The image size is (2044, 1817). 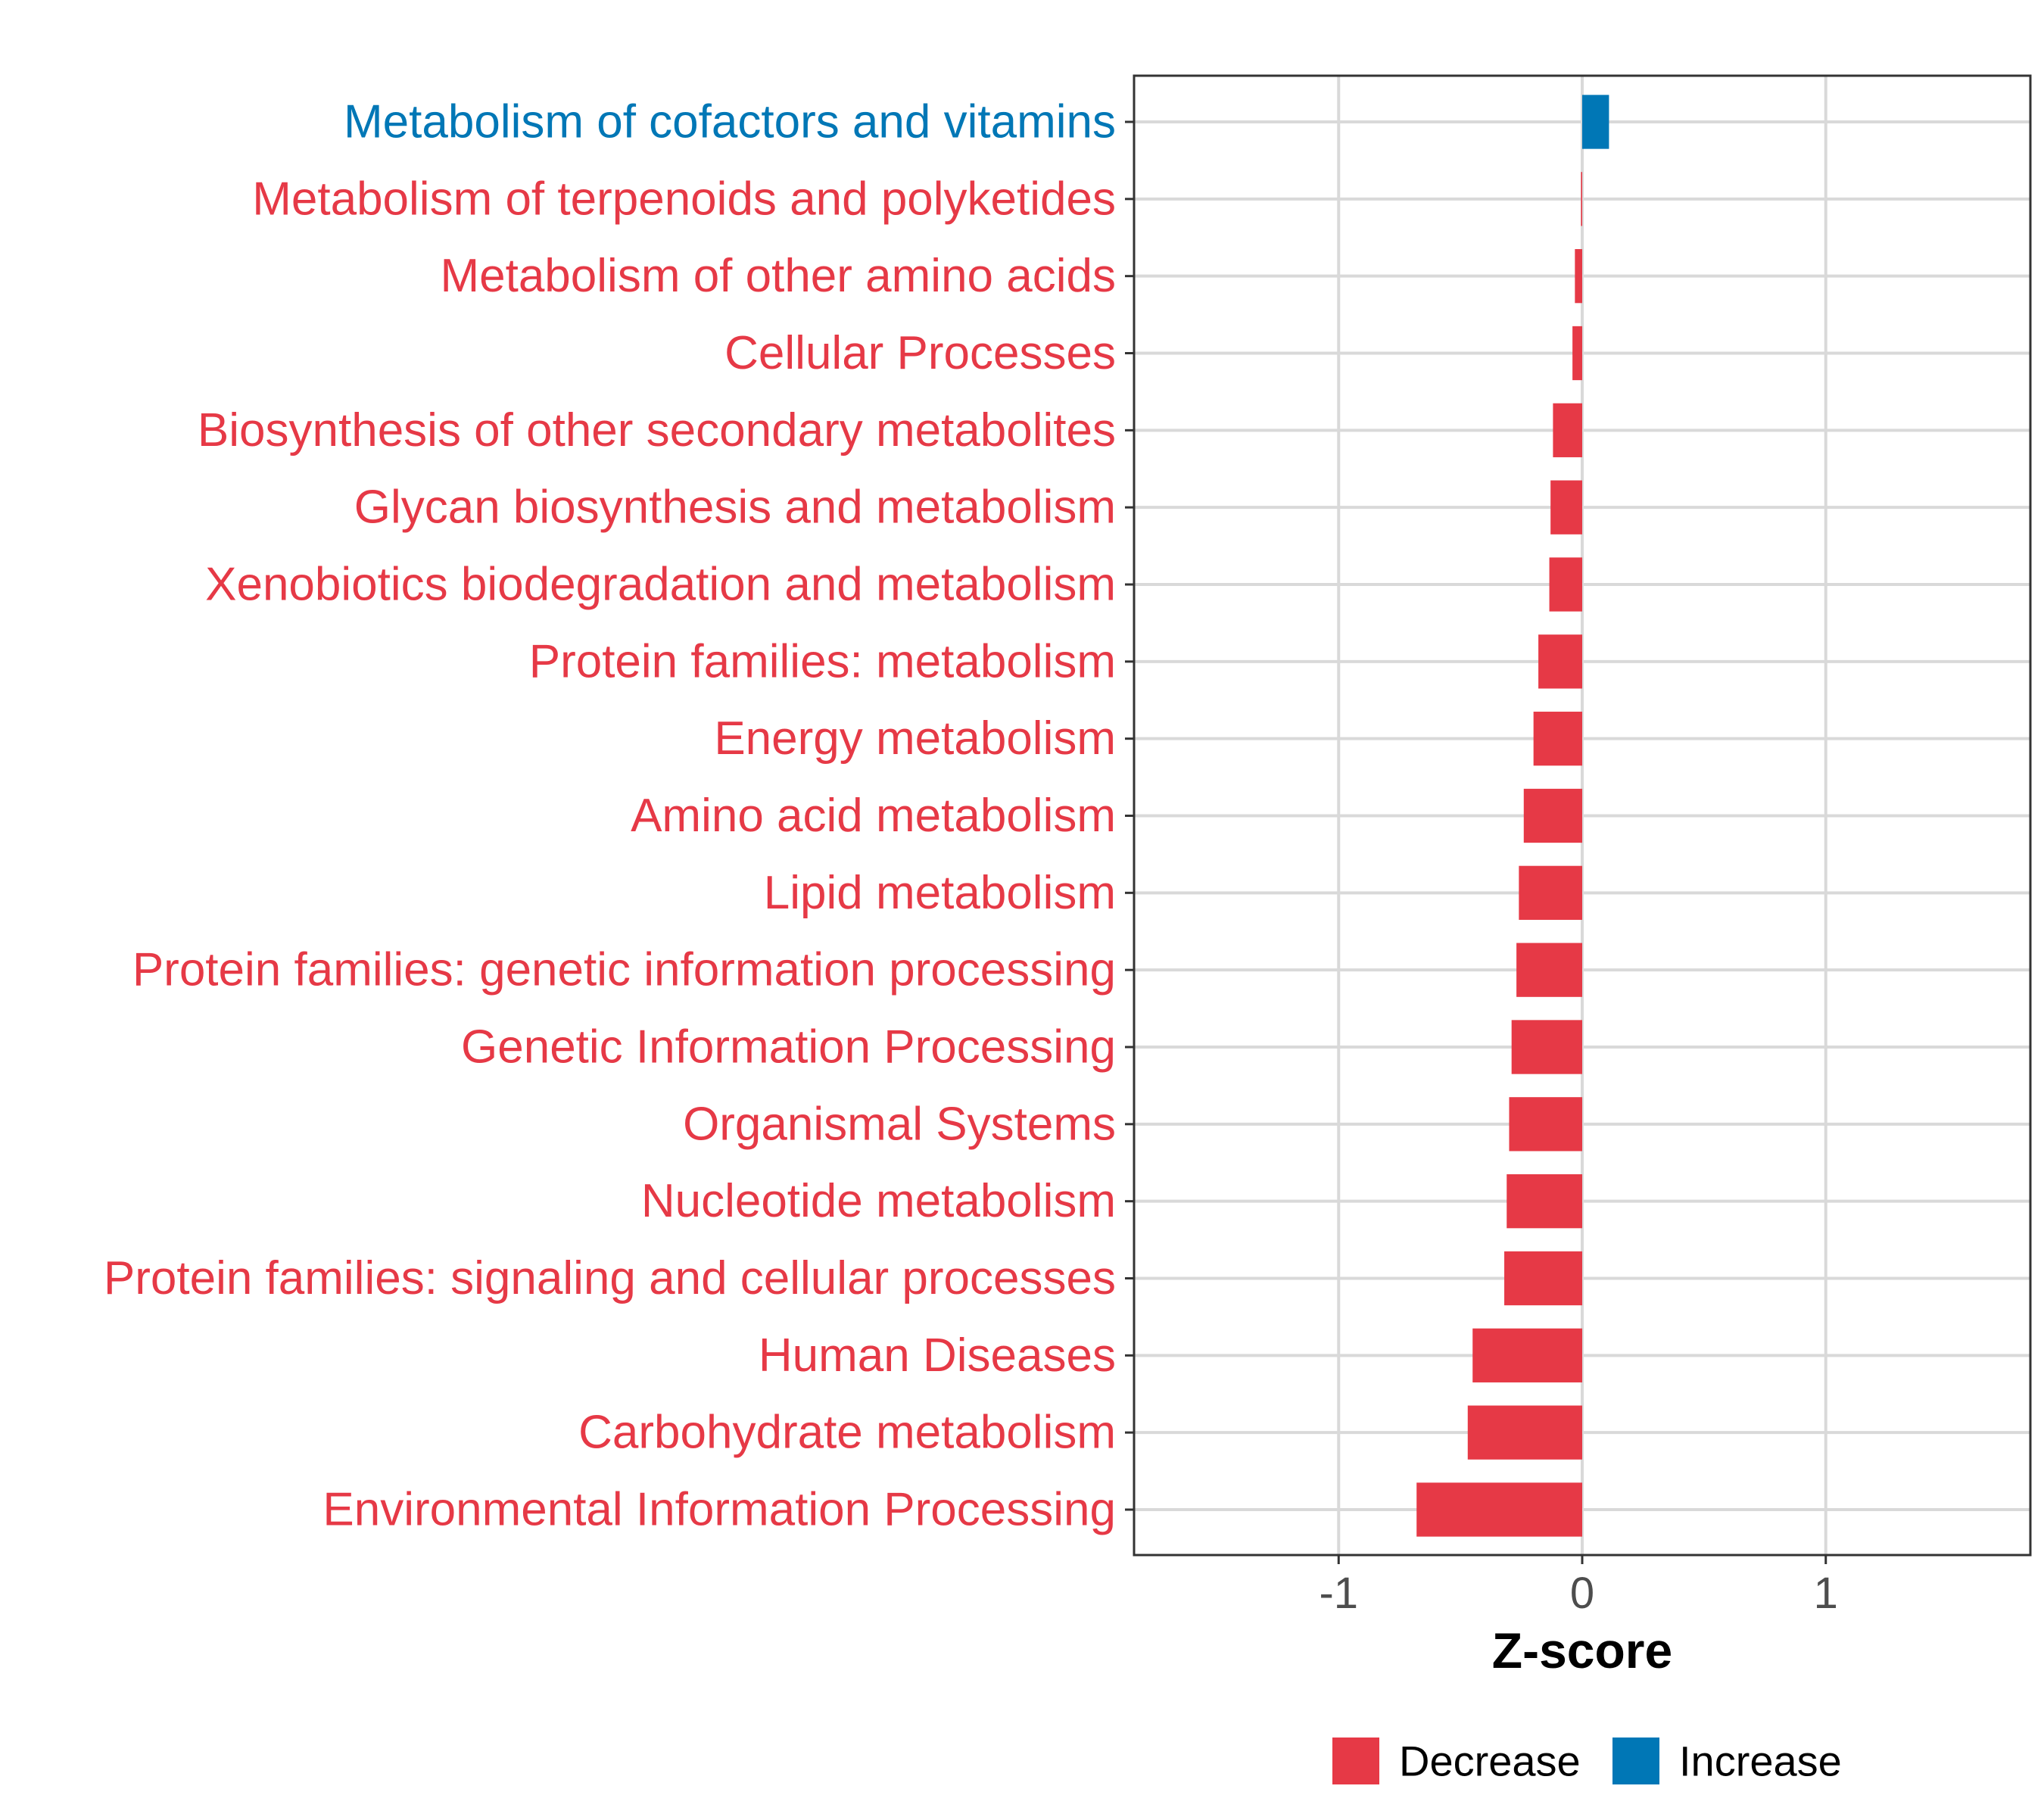 I want to click on legend-label-decrease: Decrease, so click(x=1490, y=1761).